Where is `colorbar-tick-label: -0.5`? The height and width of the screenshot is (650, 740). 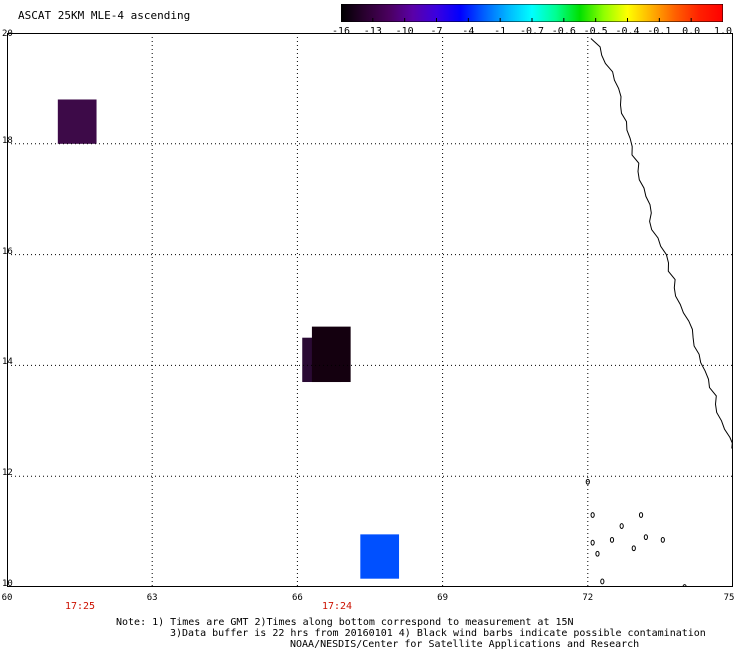 colorbar-tick-label: -0.5 is located at coordinates (595, 31).